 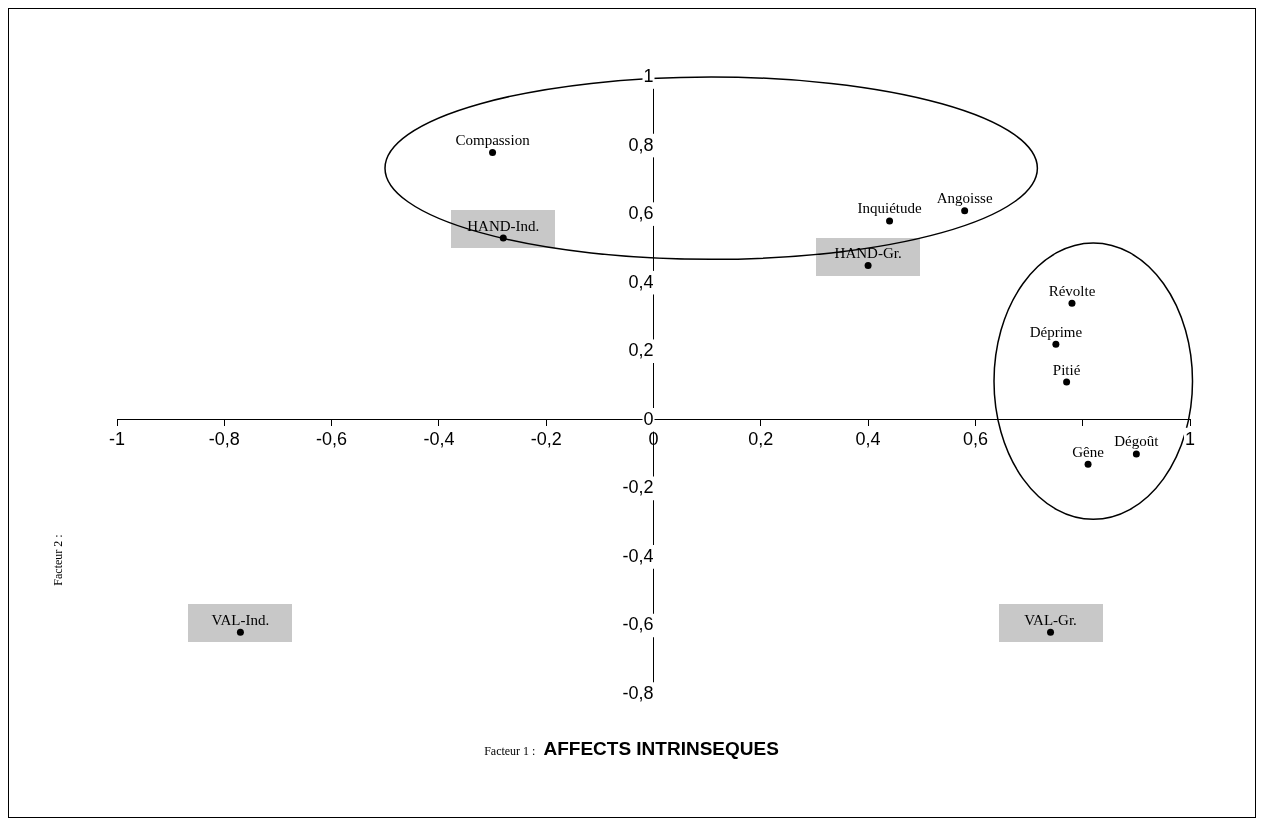 I want to click on y-tick-label: 0,6, so click(x=641, y=213).